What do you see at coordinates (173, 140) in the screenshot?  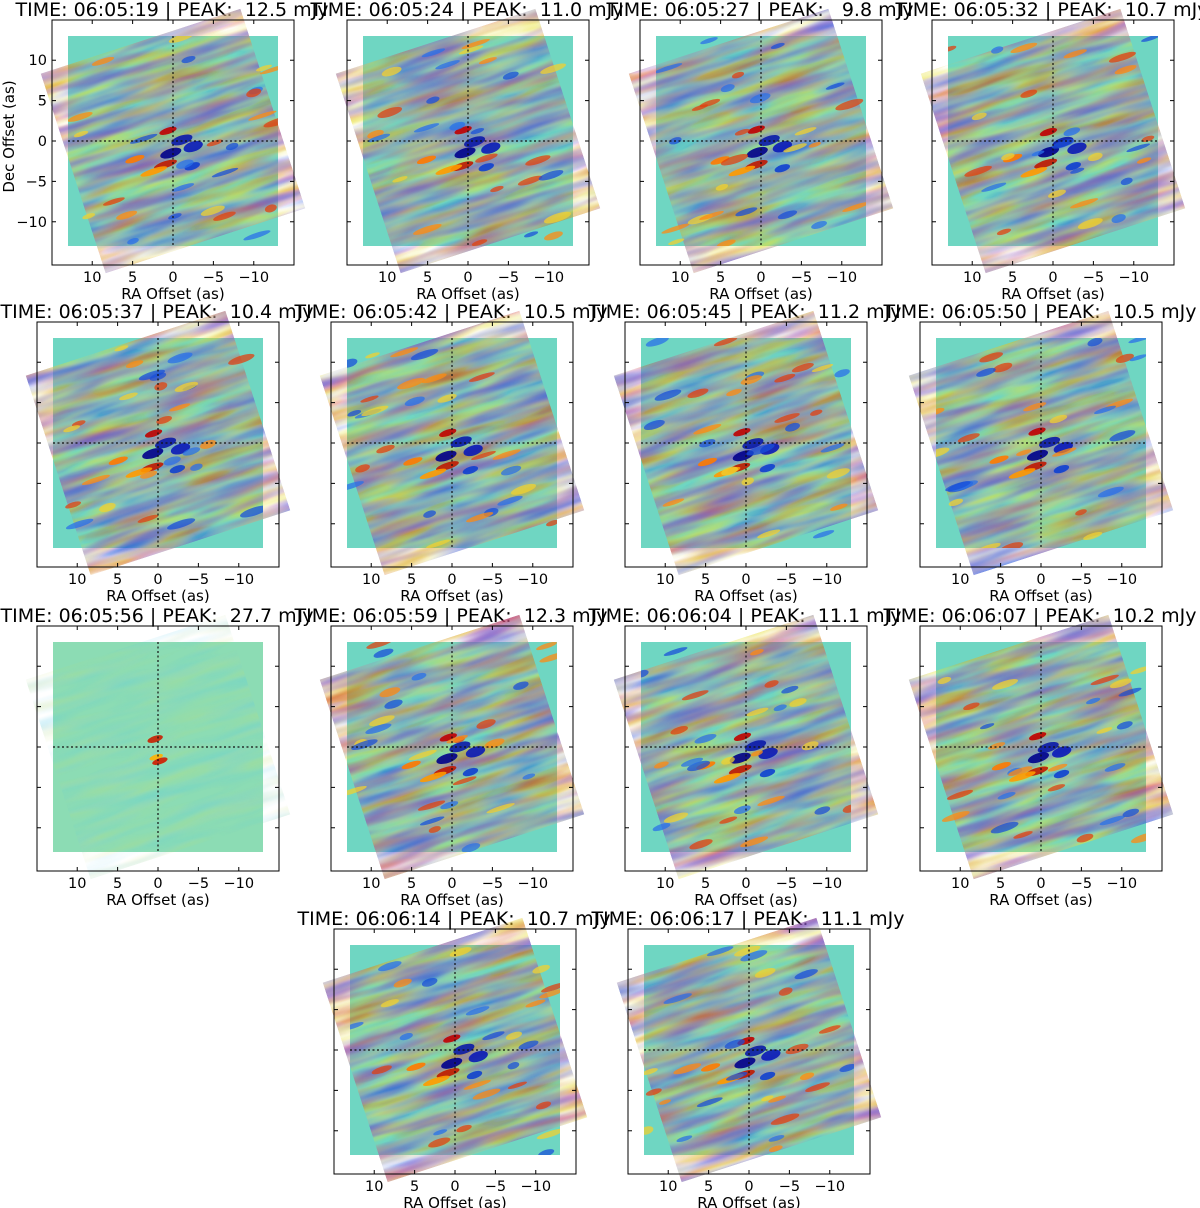 I see `source-blobs` at bounding box center [173, 140].